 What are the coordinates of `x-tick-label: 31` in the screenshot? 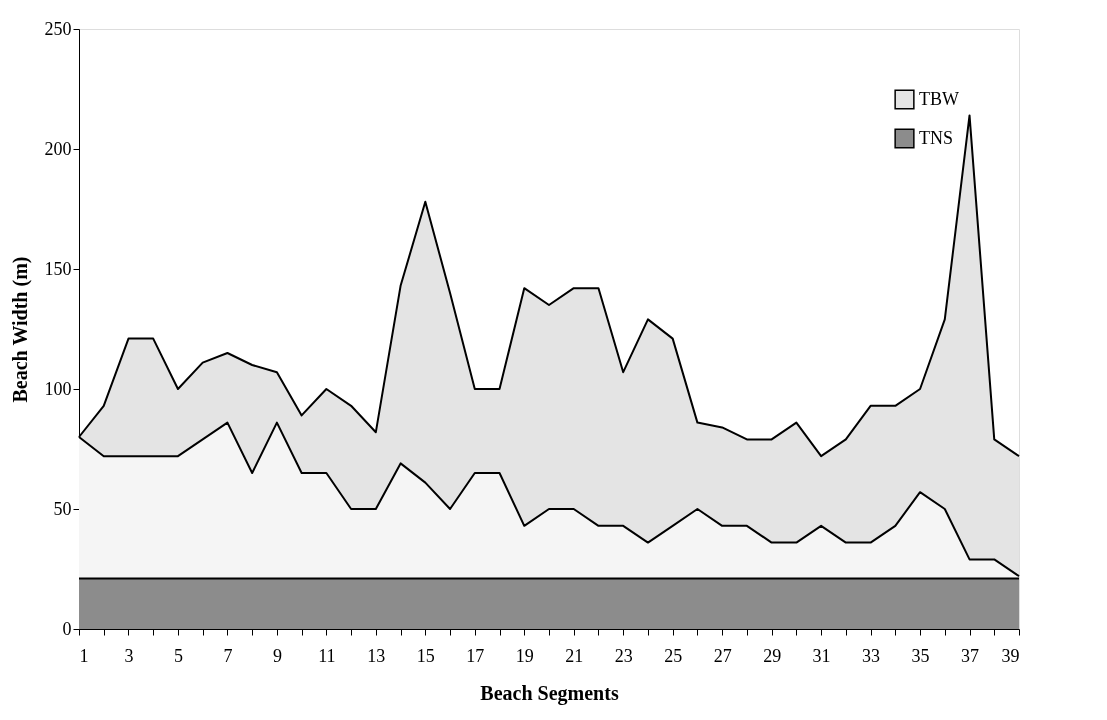 It's located at (821, 655).